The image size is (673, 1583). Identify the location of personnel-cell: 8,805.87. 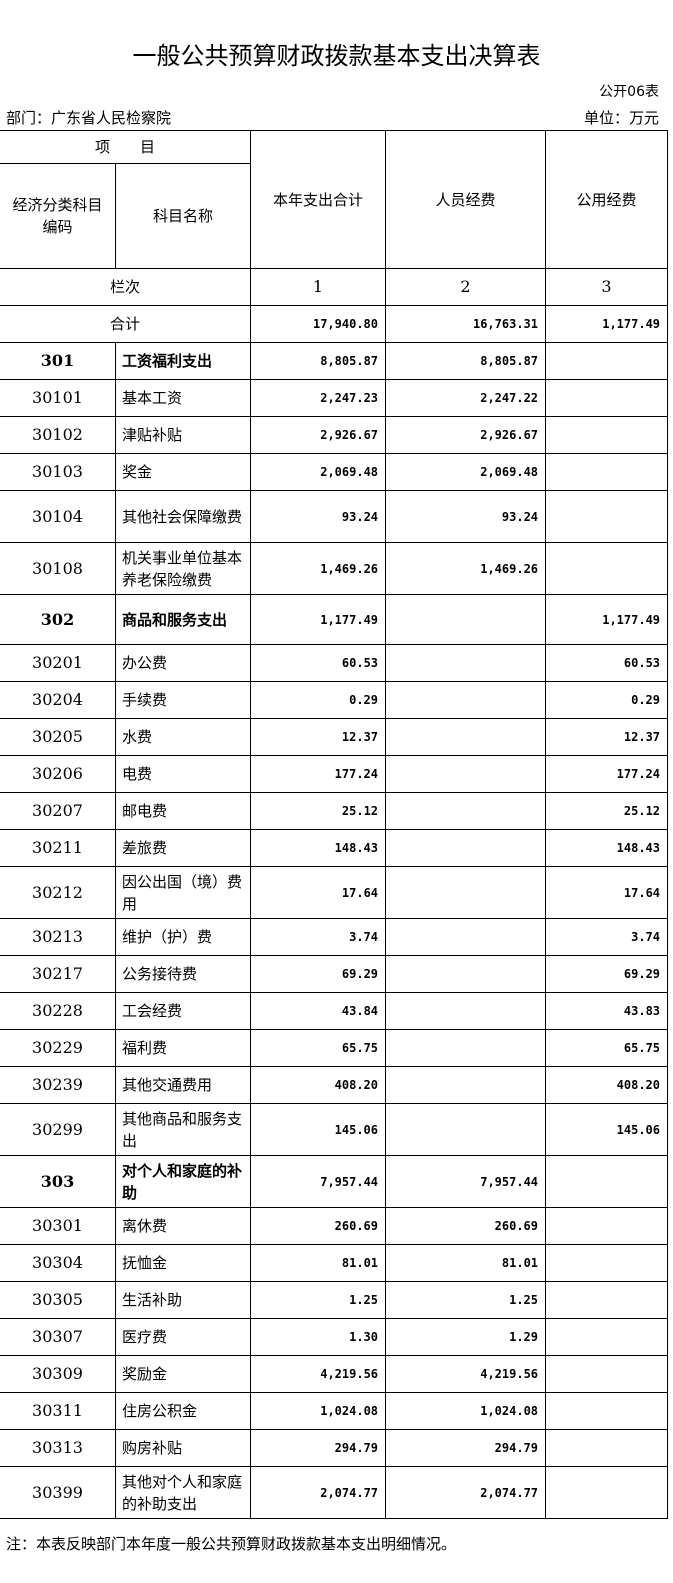
(466, 361).